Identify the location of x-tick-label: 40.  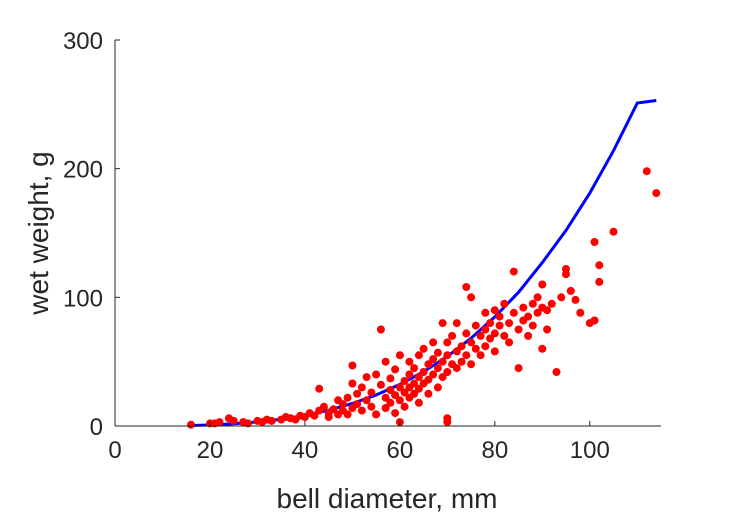
(305, 450).